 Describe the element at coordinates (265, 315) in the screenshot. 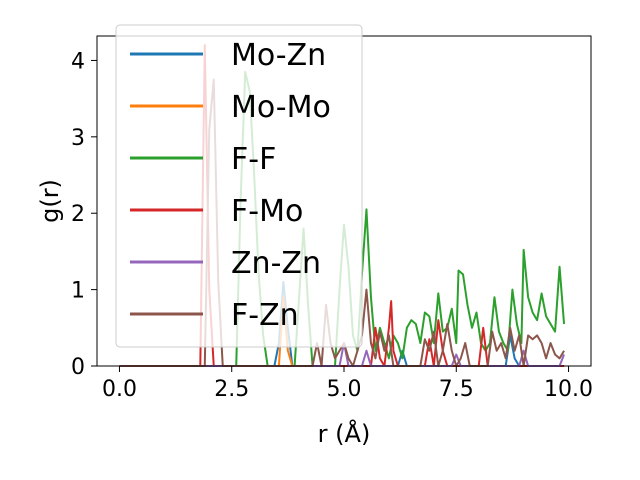

I see `legend-label-f-zn: F-Zn` at that location.